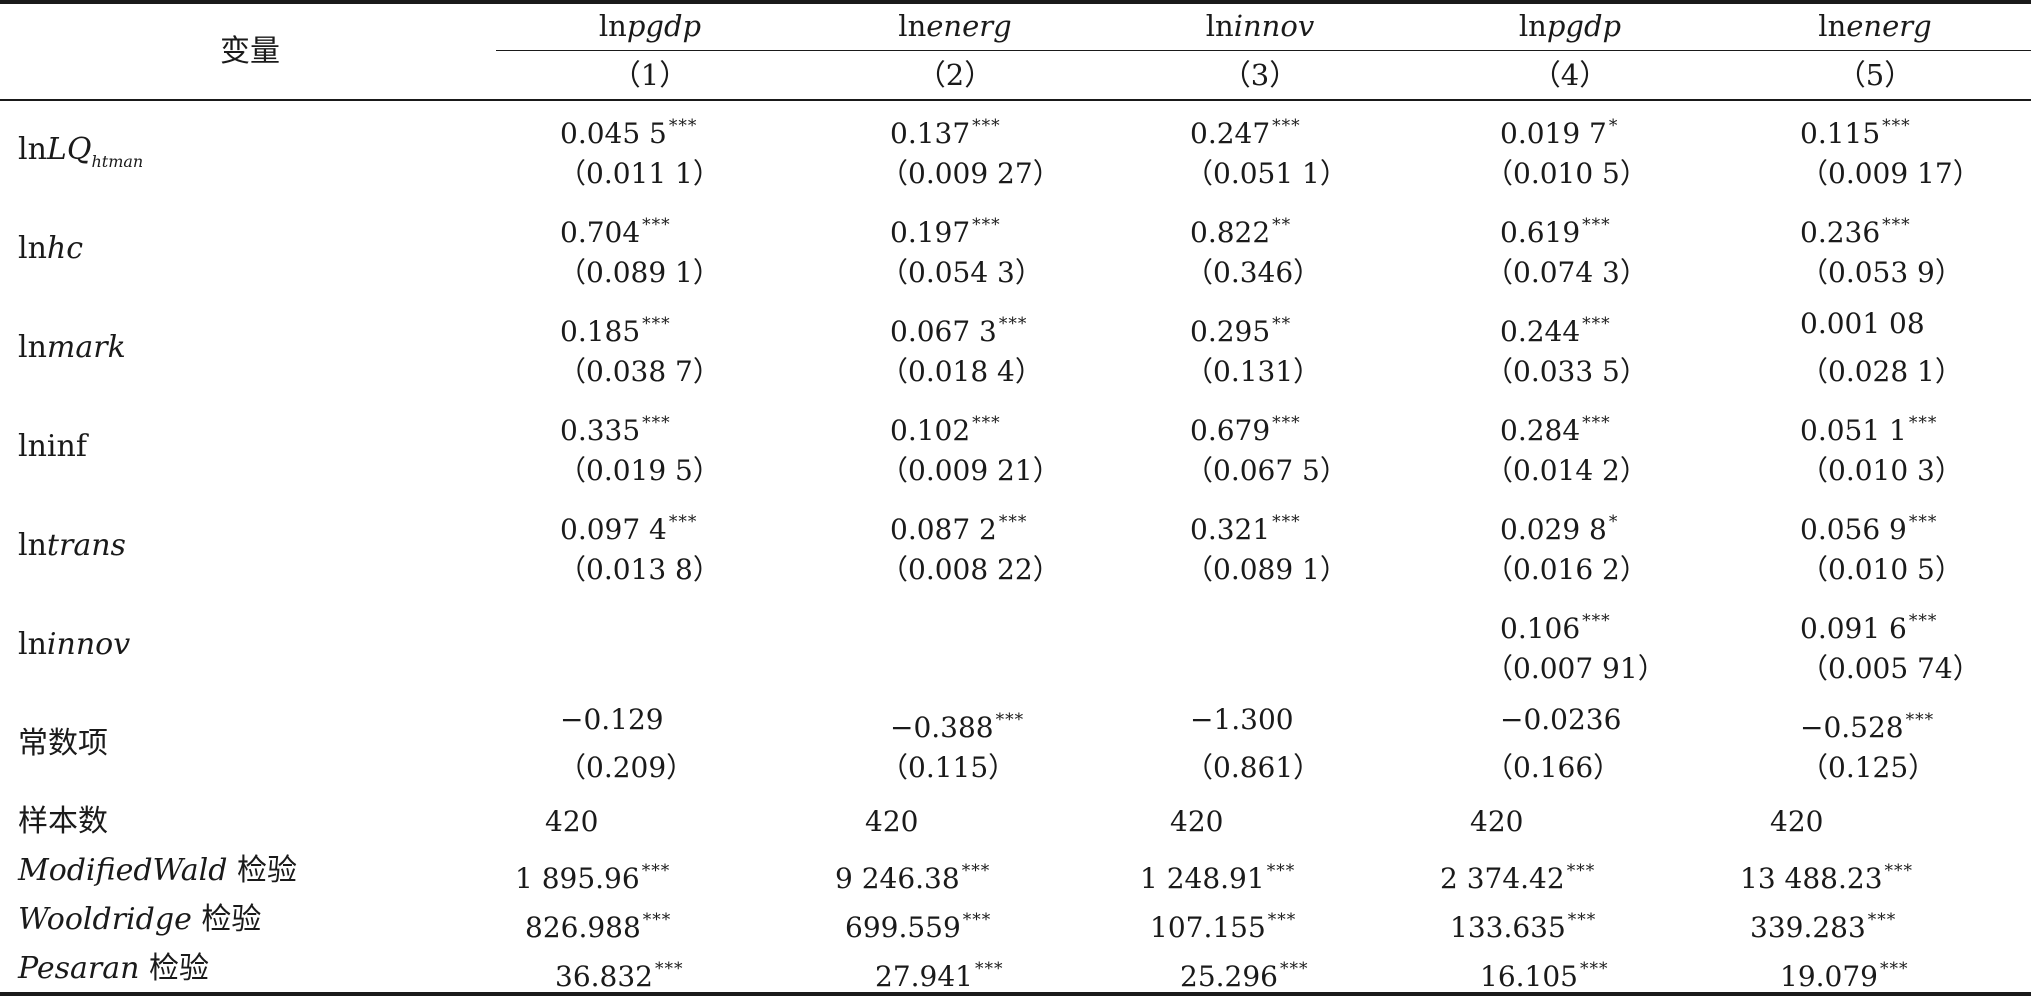  Describe the element at coordinates (639, 272) in the screenshot. I see `standard-error-cell: （0.089 1）` at that location.